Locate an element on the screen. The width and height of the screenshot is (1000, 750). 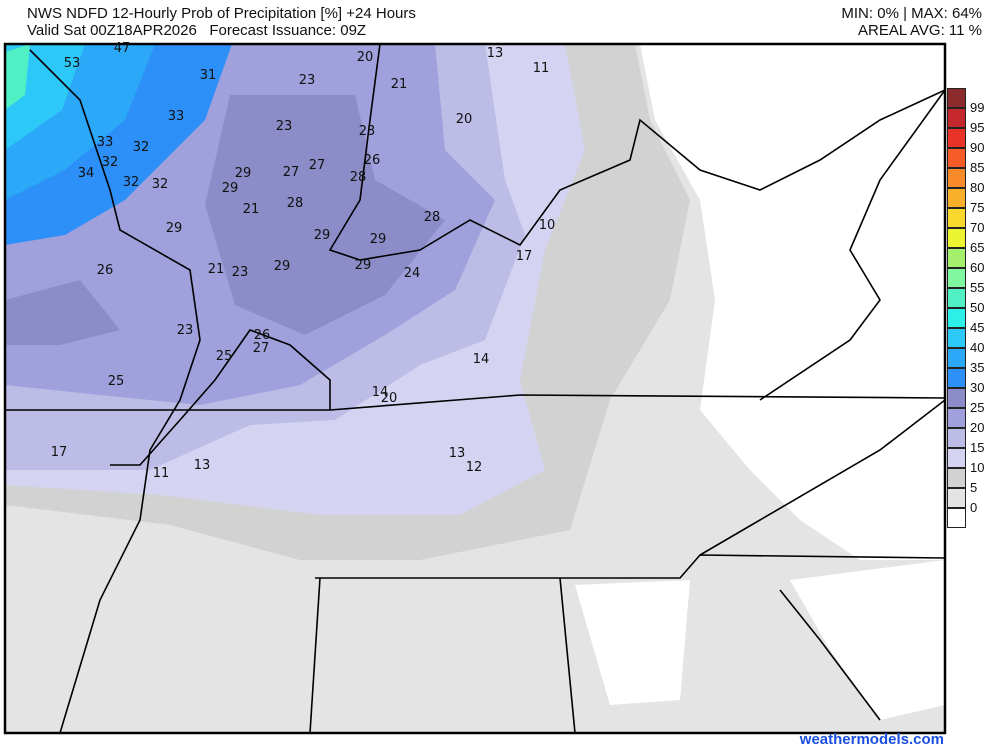
legend-label: 10 is located at coordinates (977, 467).